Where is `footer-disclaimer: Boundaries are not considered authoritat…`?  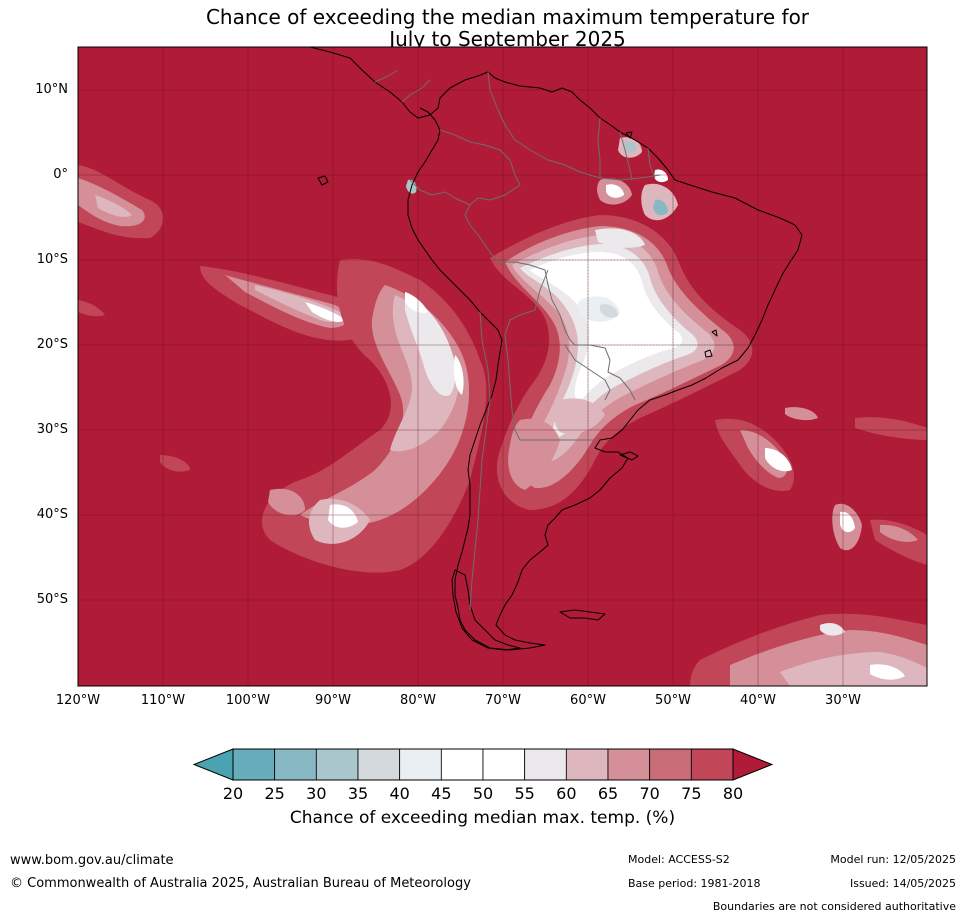 footer-disclaimer: Boundaries are not considered authoritat… is located at coordinates (834, 906).